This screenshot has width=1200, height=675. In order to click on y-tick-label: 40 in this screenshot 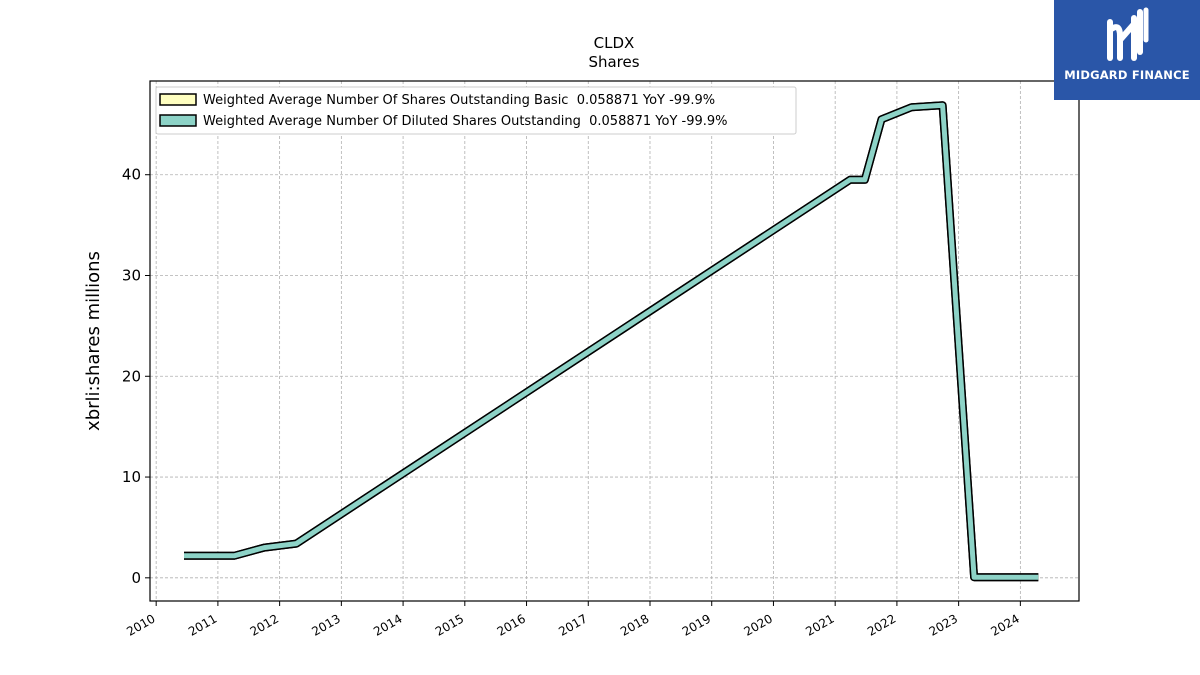, I will do `click(131, 175)`.